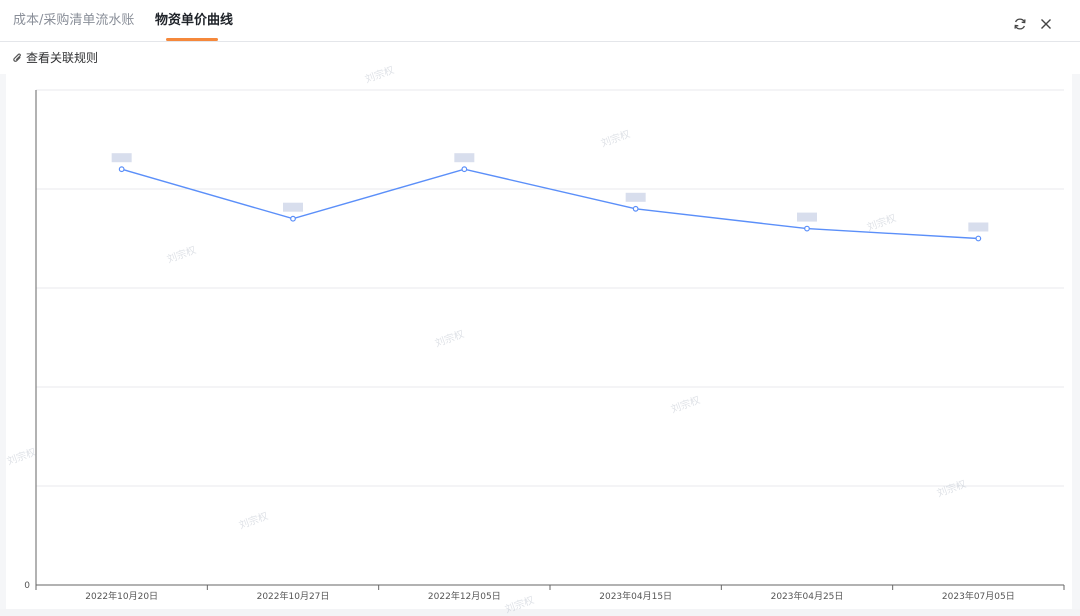  What do you see at coordinates (74, 20) in the screenshot?
I see `tab-cost-purchase-ledger: 成本/采购清单流水账` at bounding box center [74, 20].